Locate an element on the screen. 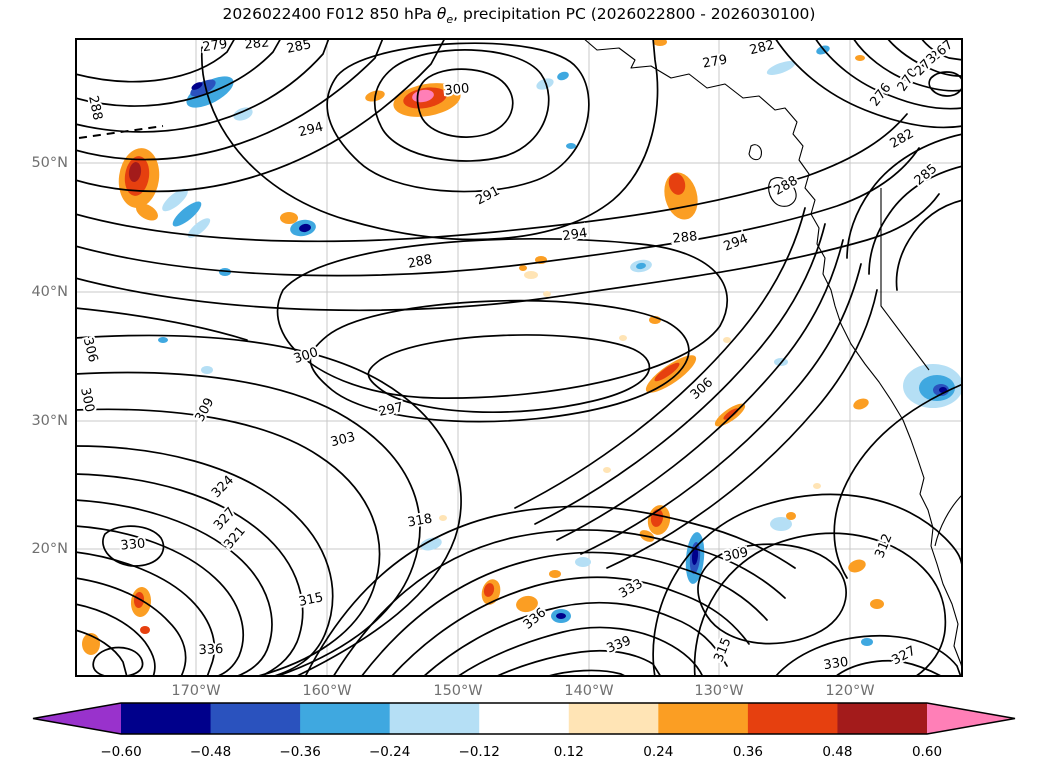  colorbar-tick-label: −0.36 is located at coordinates (299, 752).